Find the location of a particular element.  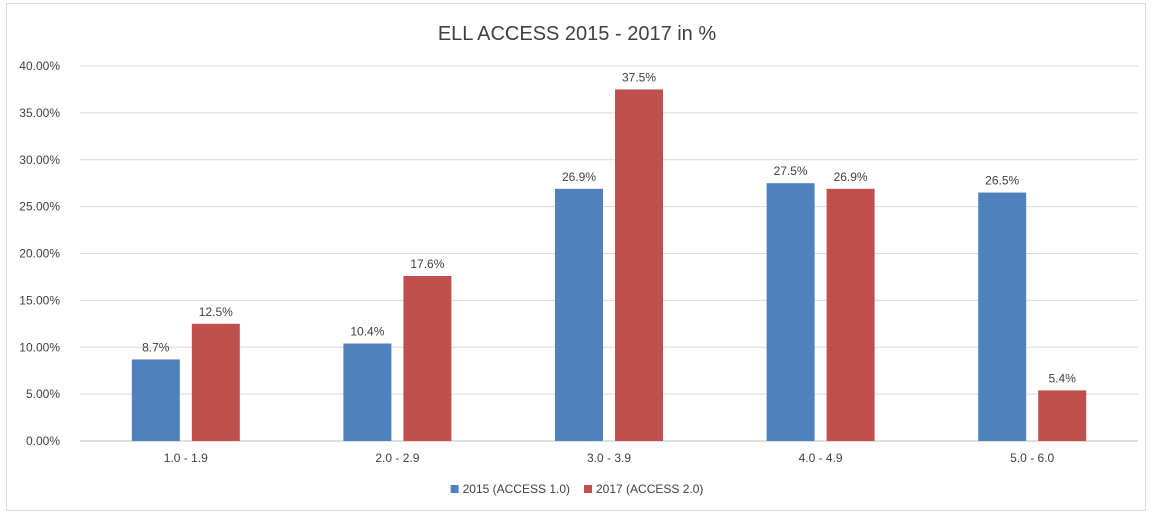

y-tick-label: 20.00% is located at coordinates (39, 254).